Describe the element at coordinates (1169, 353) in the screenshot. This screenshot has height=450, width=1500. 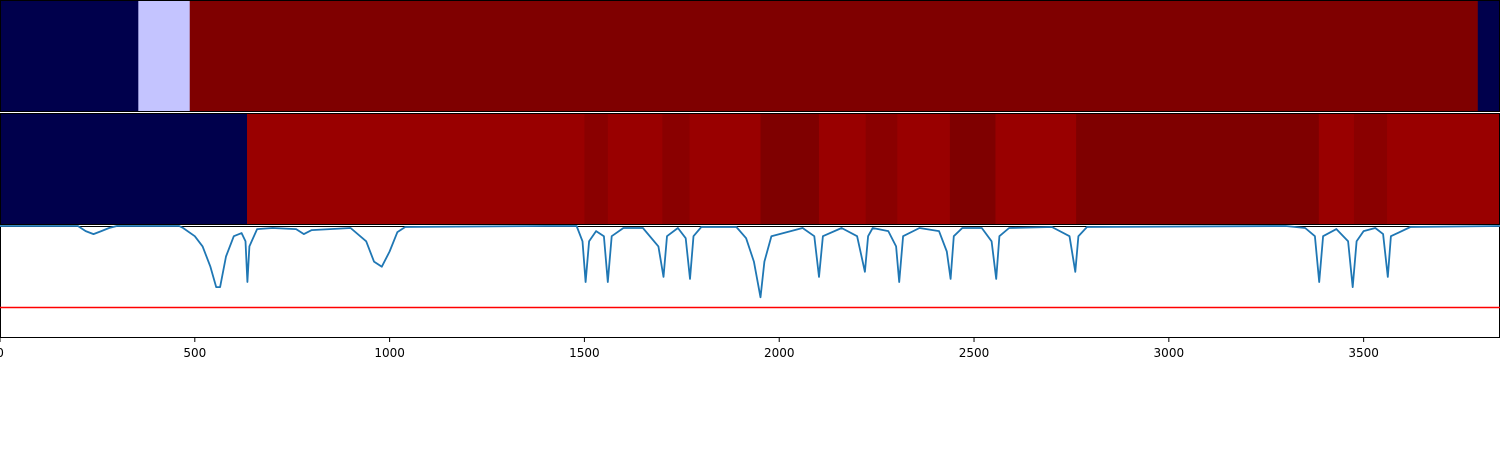
I see `x-tick-label: 3000` at that location.